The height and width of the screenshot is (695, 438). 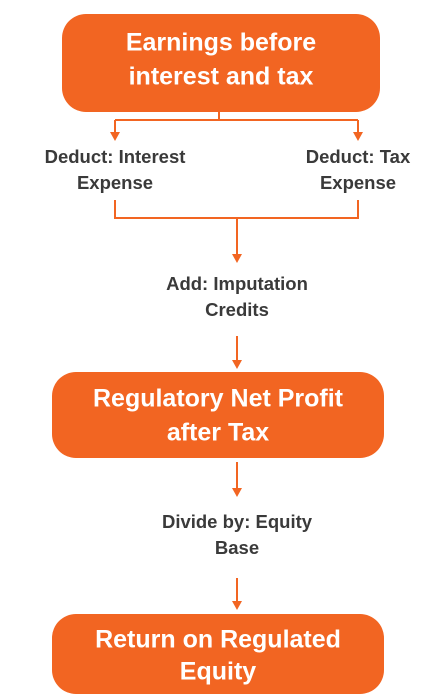 What do you see at coordinates (115, 156) in the screenshot?
I see `step-label: Deduct: Interest` at bounding box center [115, 156].